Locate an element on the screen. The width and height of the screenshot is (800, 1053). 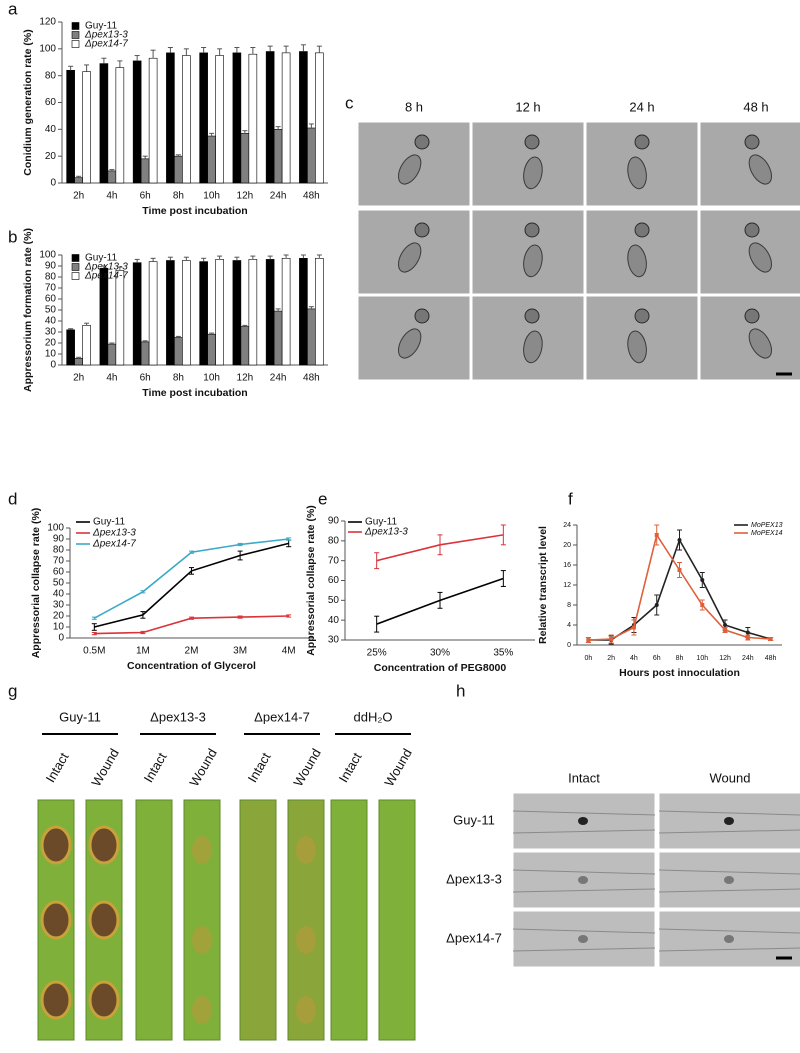
x-tick-label: 1M is located at coordinates (143, 651).